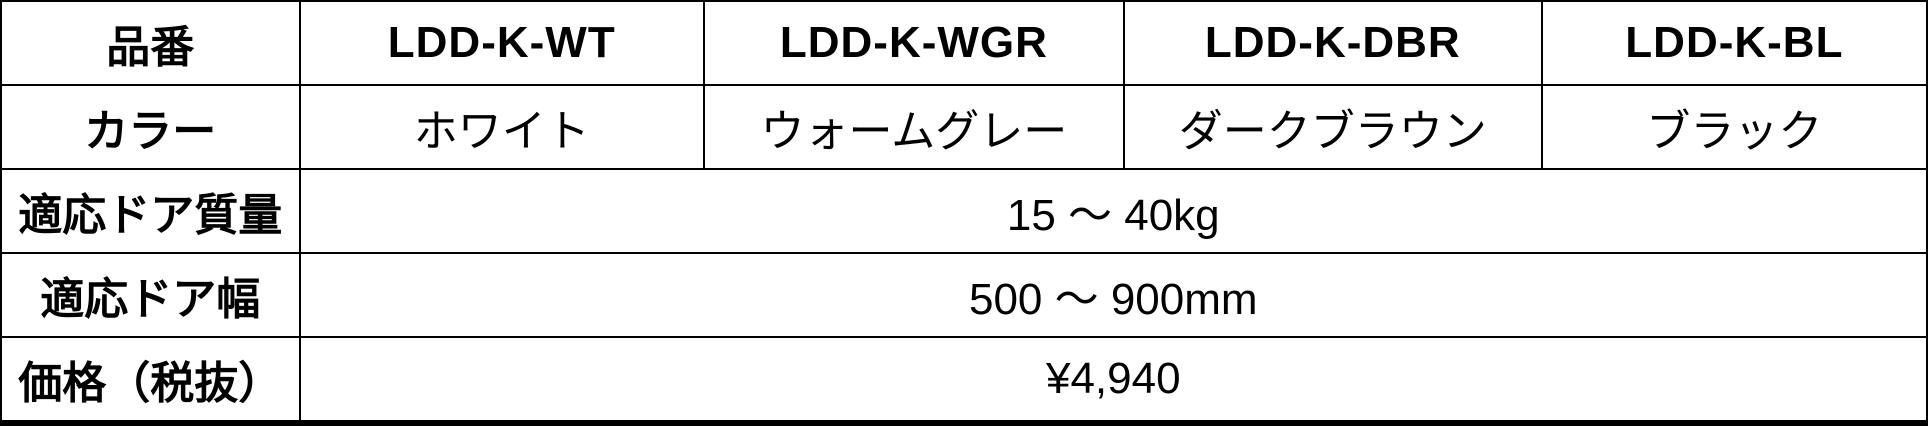  I want to click on color-value-cell: ブラック, so click(1734, 126).